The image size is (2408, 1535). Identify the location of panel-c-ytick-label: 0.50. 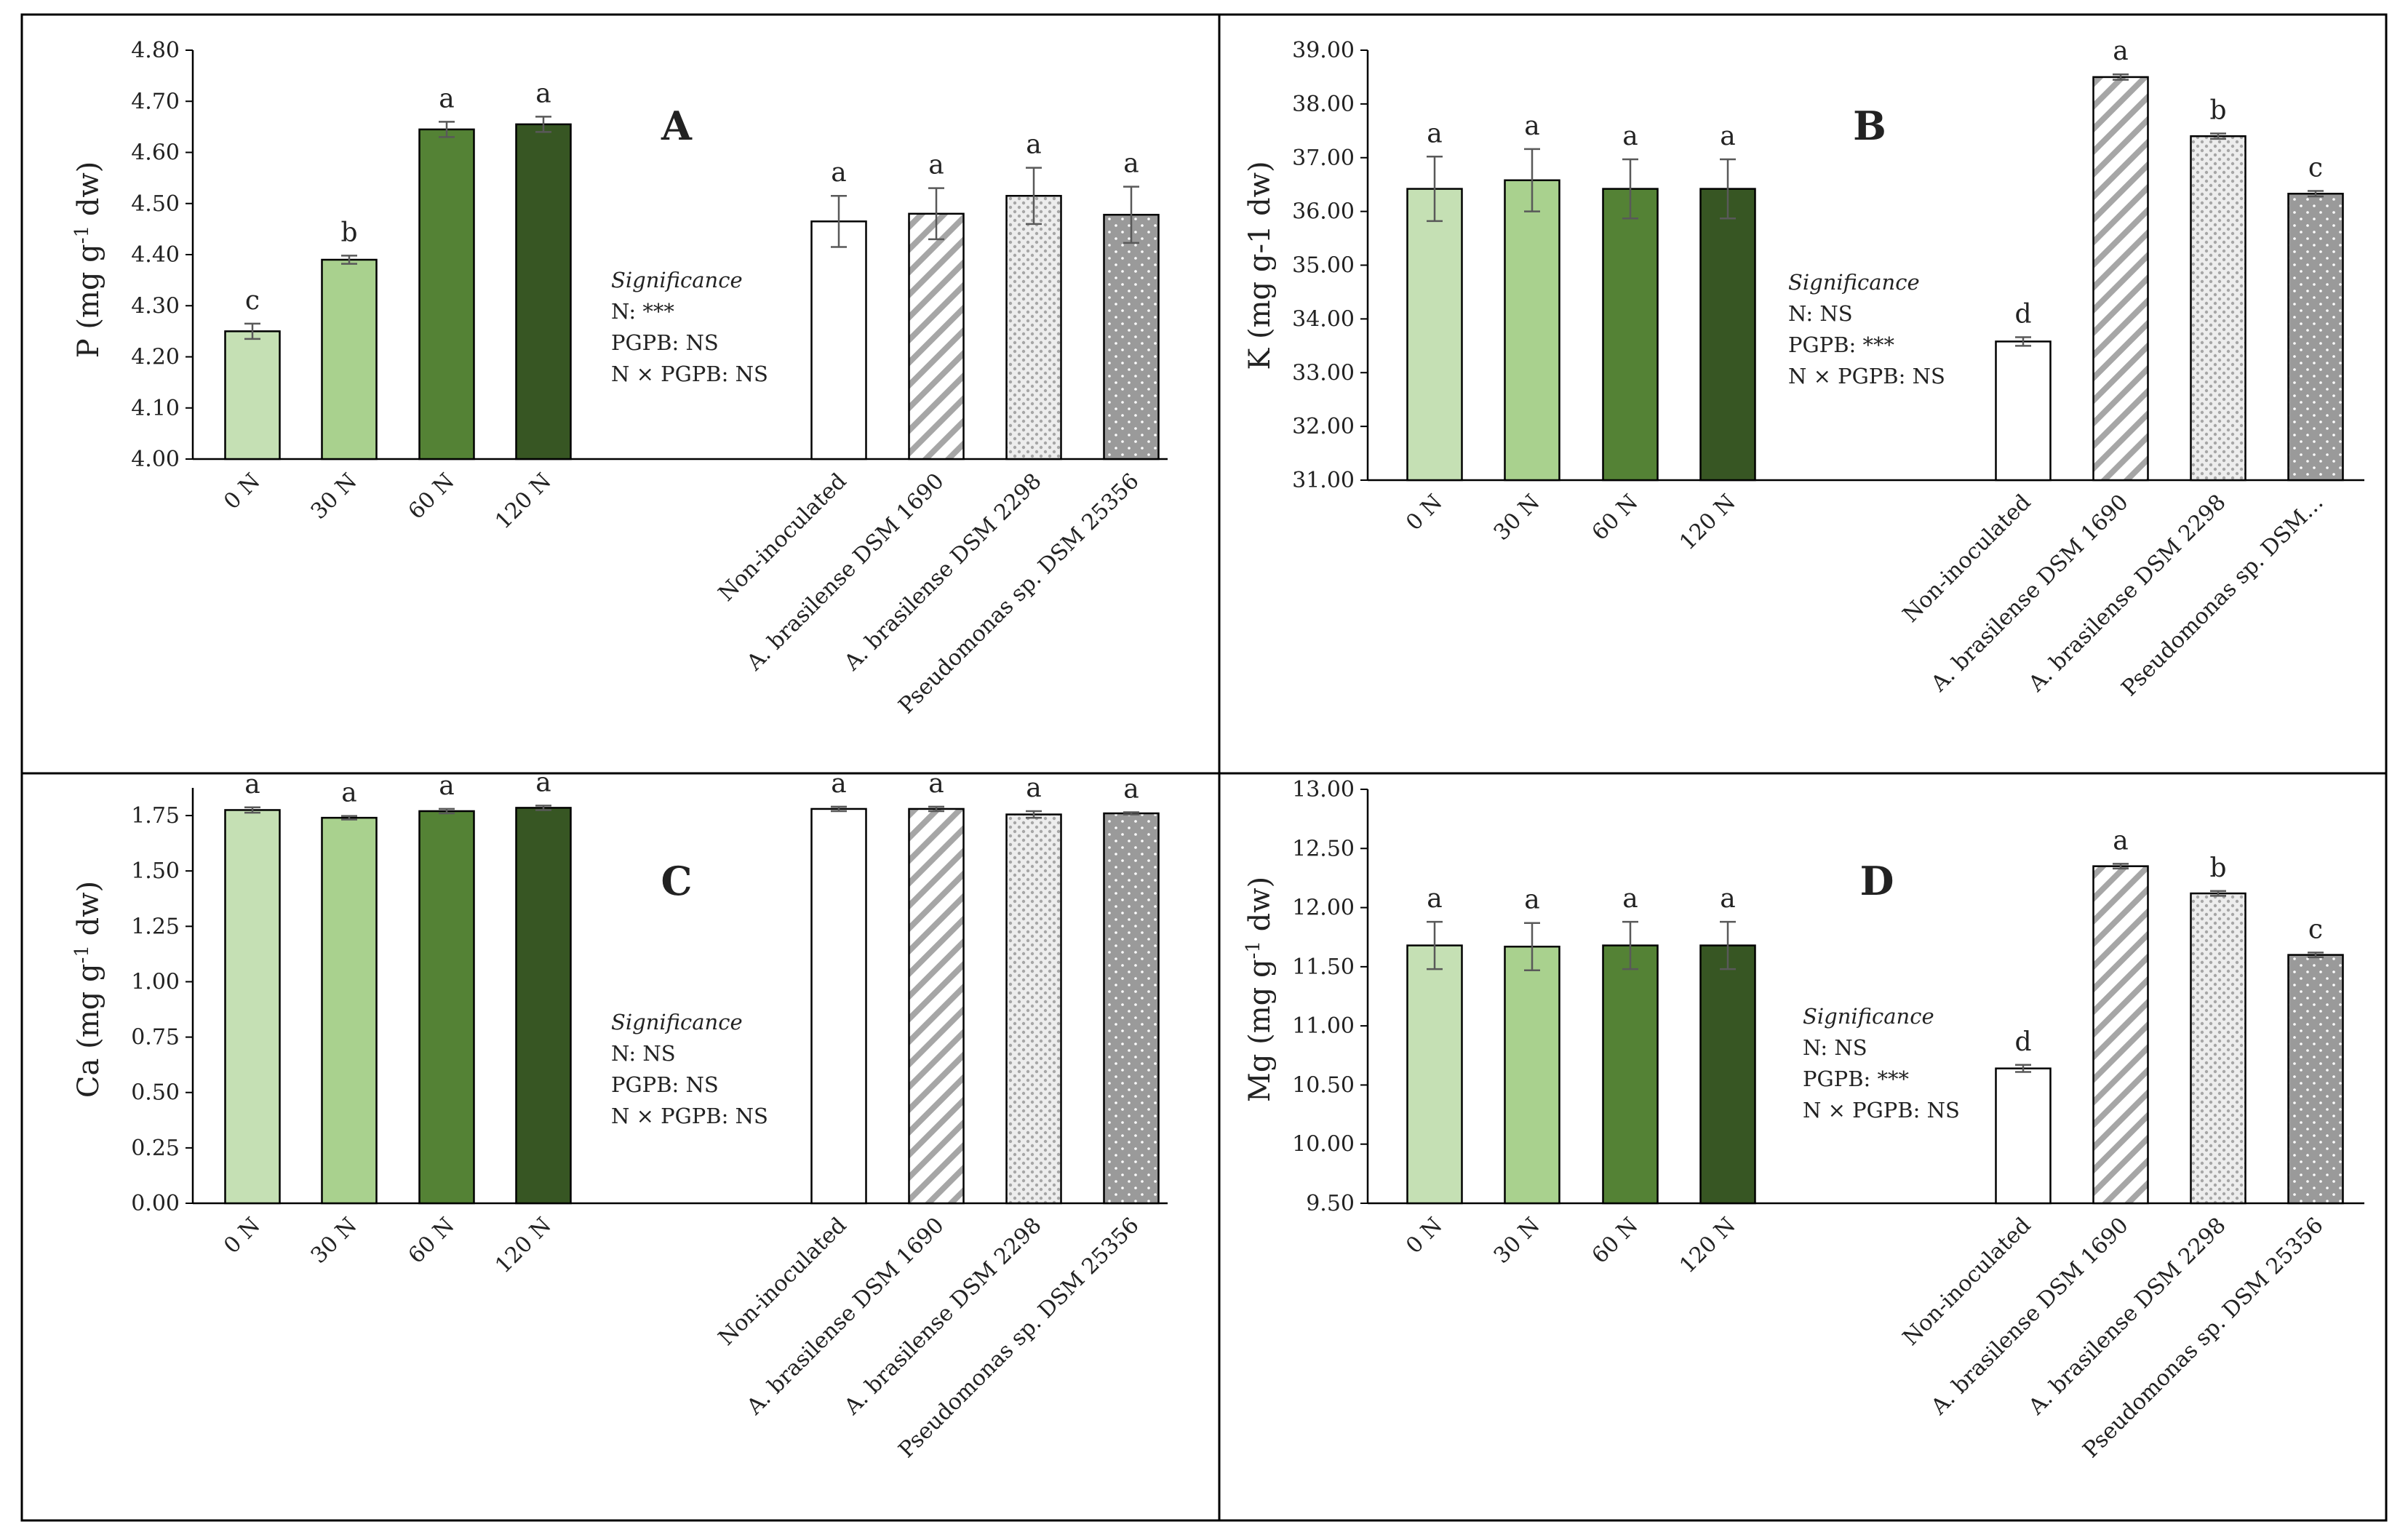
(156, 1093).